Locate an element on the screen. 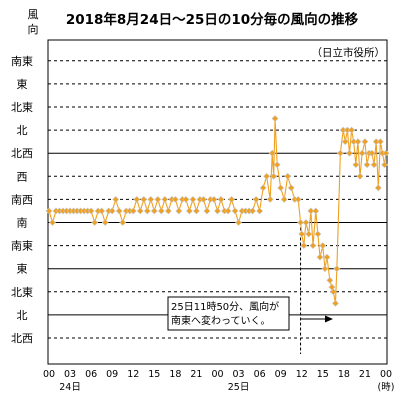  x-axis-unit: (時) is located at coordinates (386, 387).